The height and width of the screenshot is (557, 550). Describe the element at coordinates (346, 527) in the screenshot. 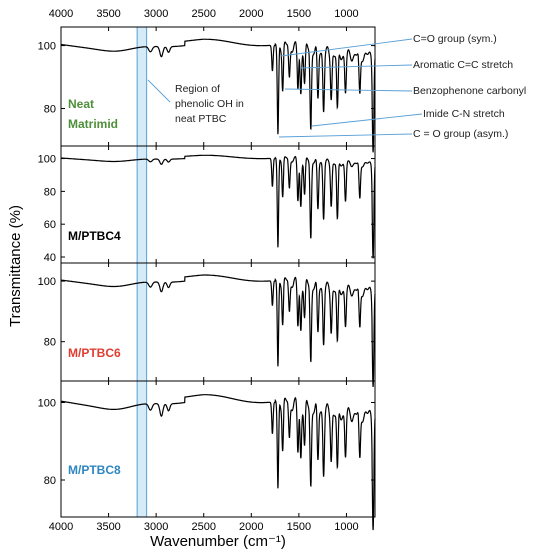

I see `x-tick-label-bottom: 1000` at that location.